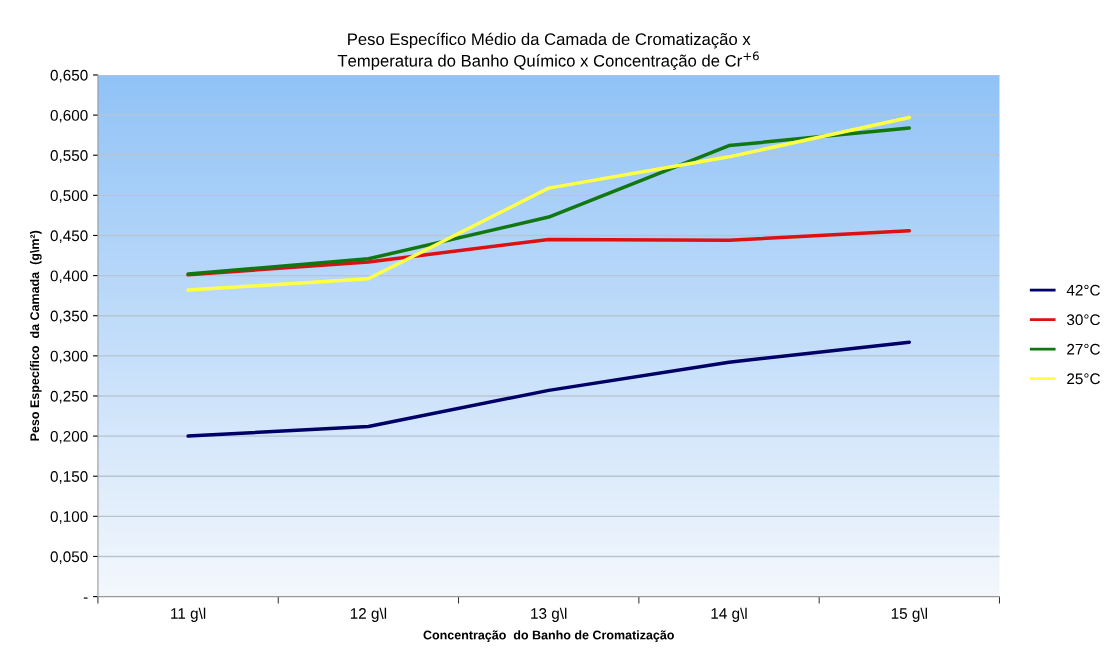 The height and width of the screenshot is (652, 1113). What do you see at coordinates (69, 477) in the screenshot?
I see `y-tick-label: 0,150` at bounding box center [69, 477].